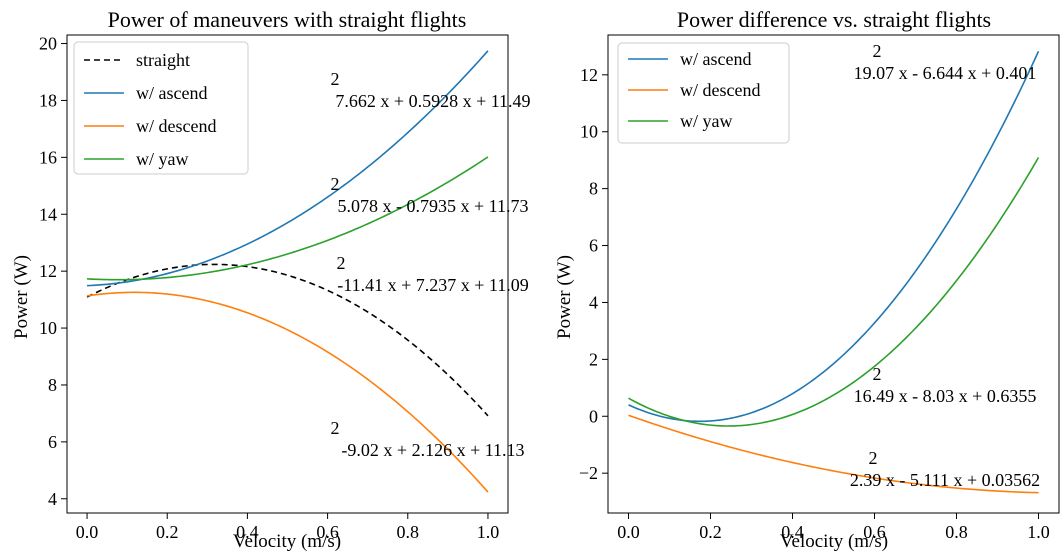 The image size is (1063, 551). Describe the element at coordinates (287, 19) in the screenshot. I see `chart-title: Power of maneuvers with straight flights` at that location.